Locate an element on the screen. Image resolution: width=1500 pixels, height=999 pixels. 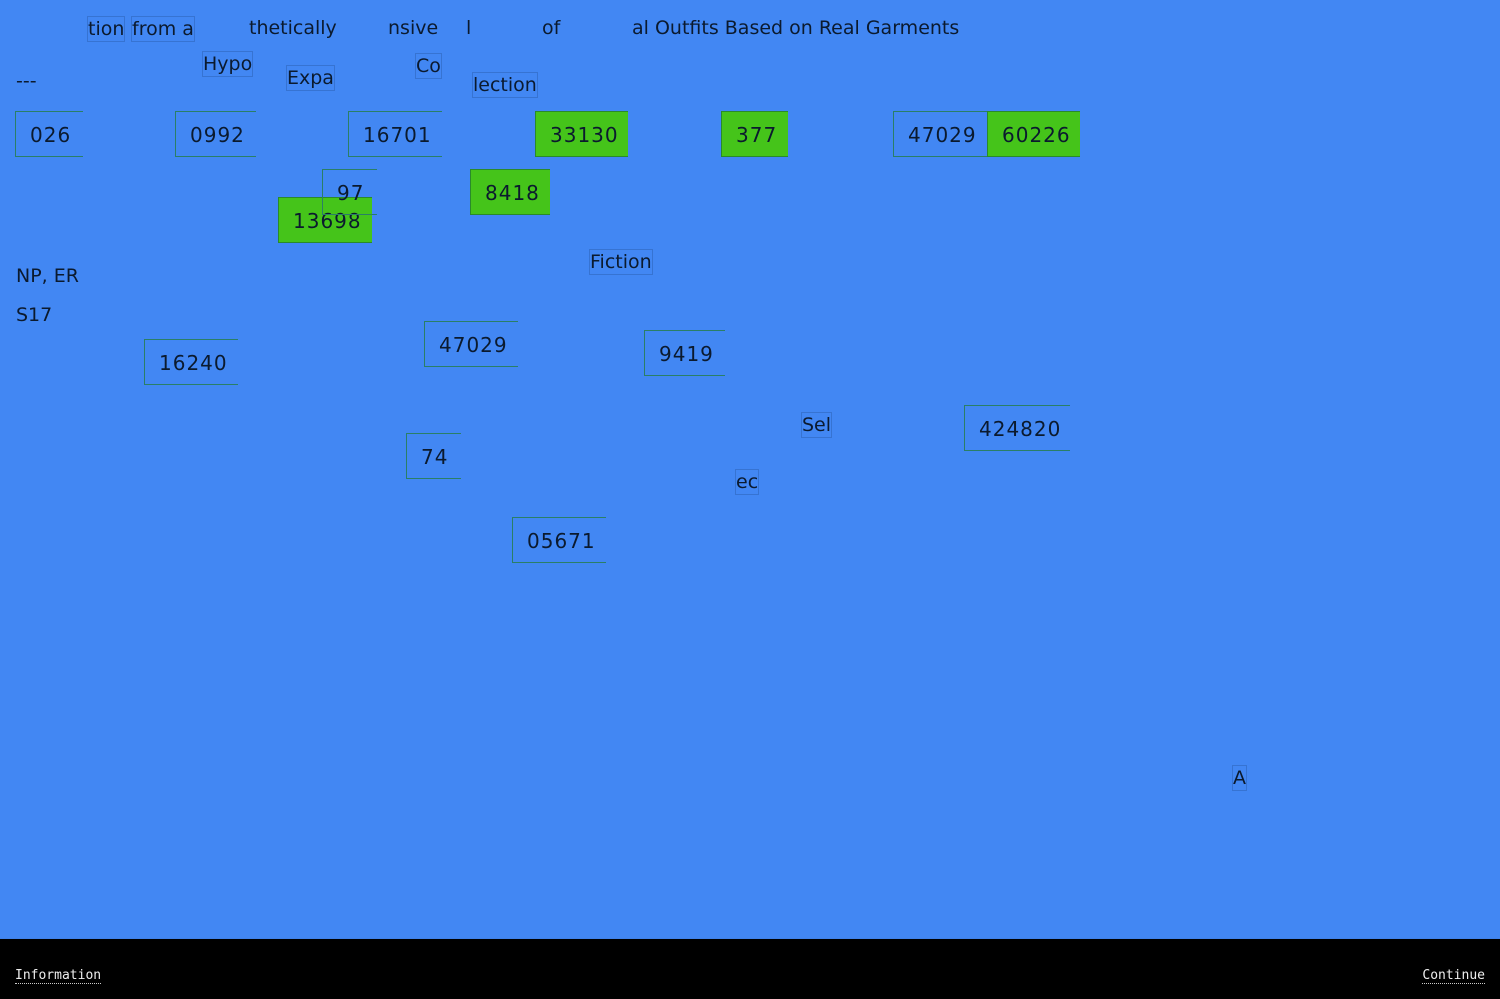
number-box: 424820 is located at coordinates (1017, 428).